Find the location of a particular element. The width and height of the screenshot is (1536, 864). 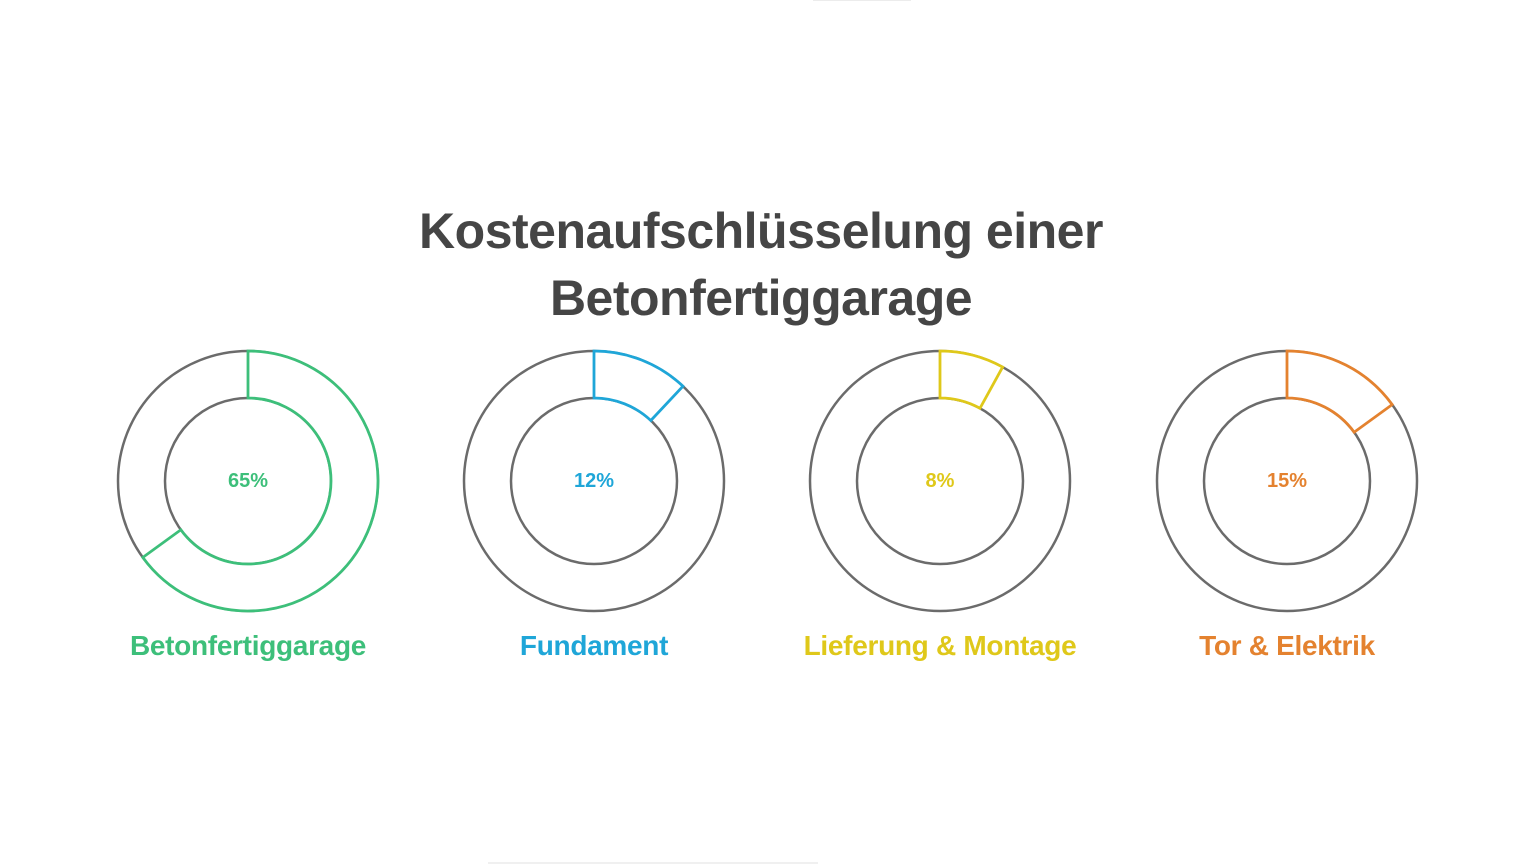

percent-value: 65% is located at coordinates (248, 480).